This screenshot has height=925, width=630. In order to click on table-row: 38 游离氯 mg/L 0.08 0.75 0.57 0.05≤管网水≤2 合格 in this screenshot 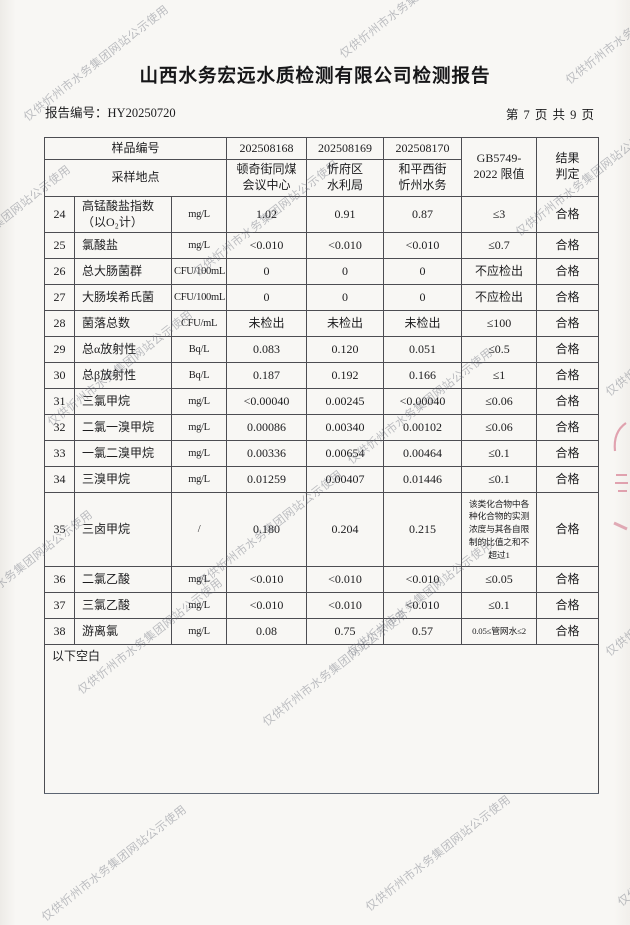, I will do `click(321, 631)`.